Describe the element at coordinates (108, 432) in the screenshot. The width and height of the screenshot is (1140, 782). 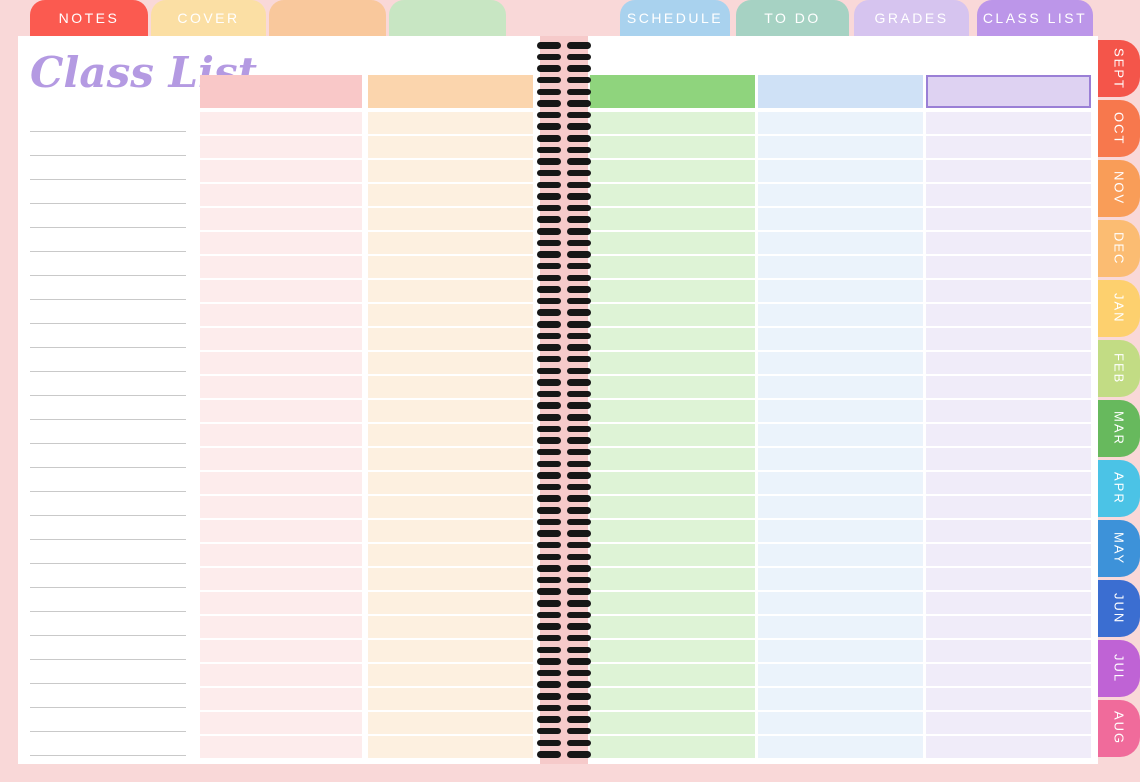
I see `notes-area` at that location.